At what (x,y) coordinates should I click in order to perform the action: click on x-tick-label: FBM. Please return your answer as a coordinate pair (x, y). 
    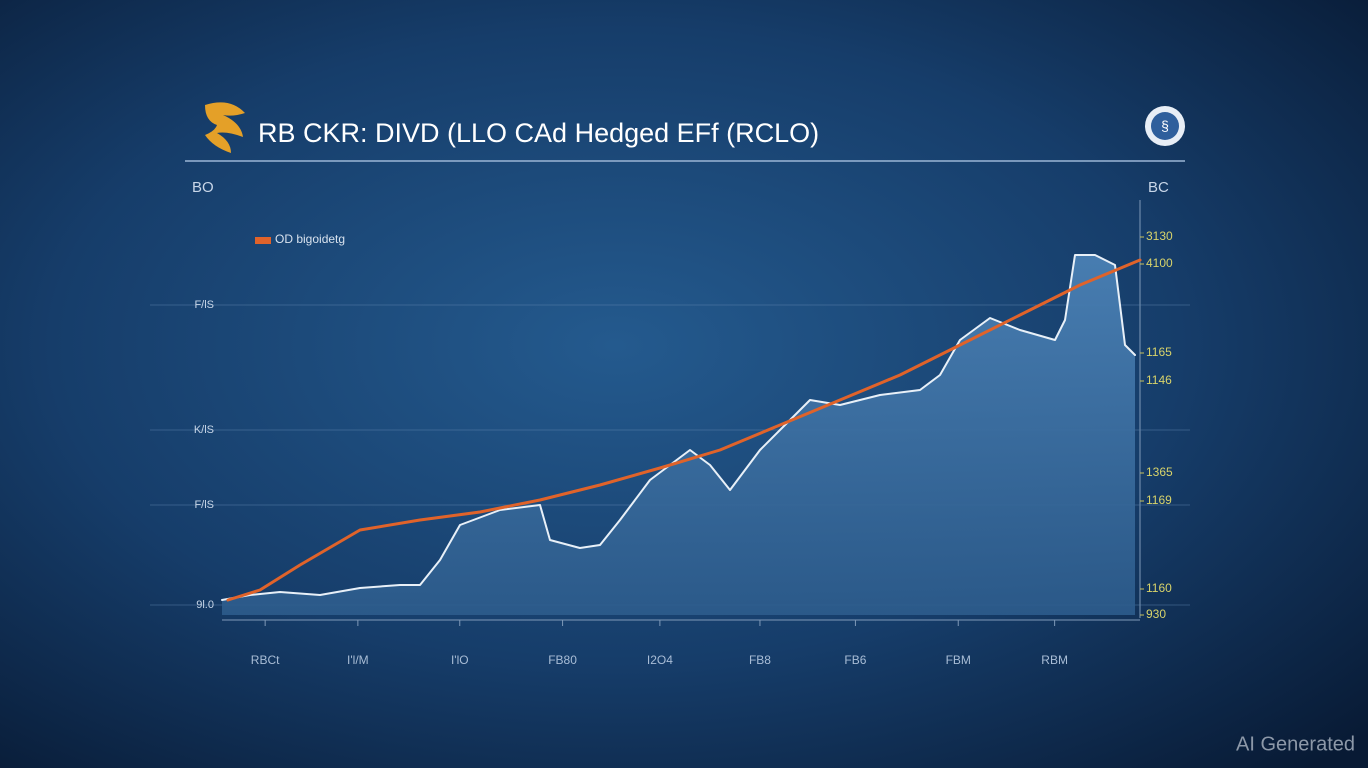
    Looking at the image, I should click on (958, 660).